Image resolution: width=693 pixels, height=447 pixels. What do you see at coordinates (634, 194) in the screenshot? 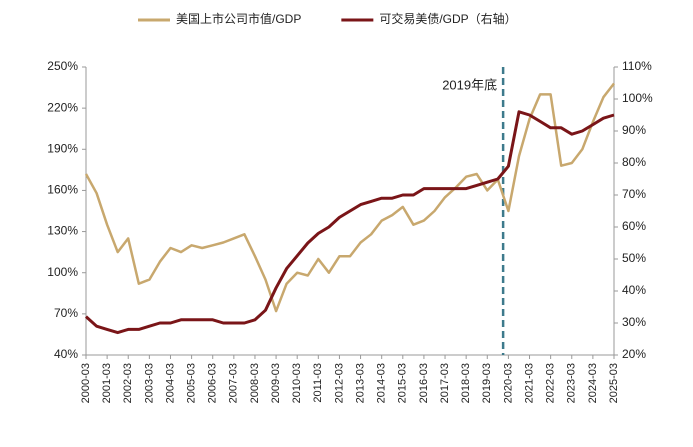
I see `y2-tick-label: 70%` at bounding box center [634, 194].